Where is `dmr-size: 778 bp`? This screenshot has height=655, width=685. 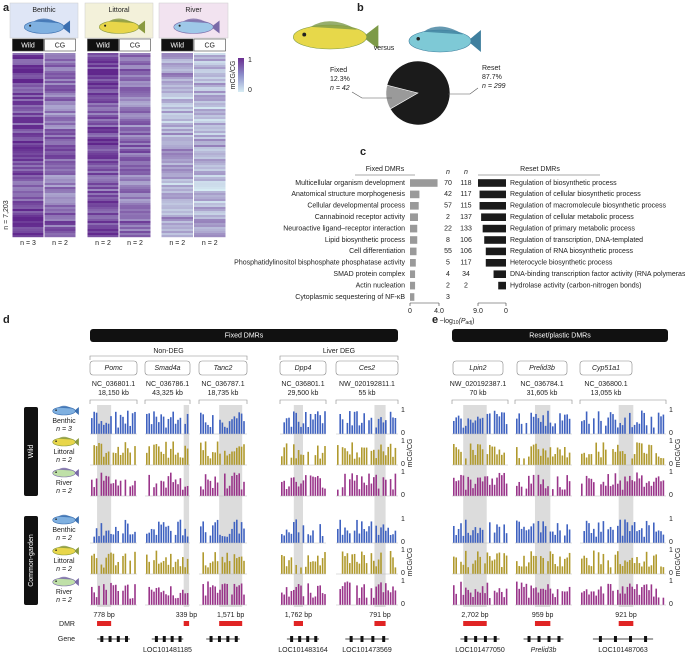 dmr-size: 778 bp is located at coordinates (104, 615).